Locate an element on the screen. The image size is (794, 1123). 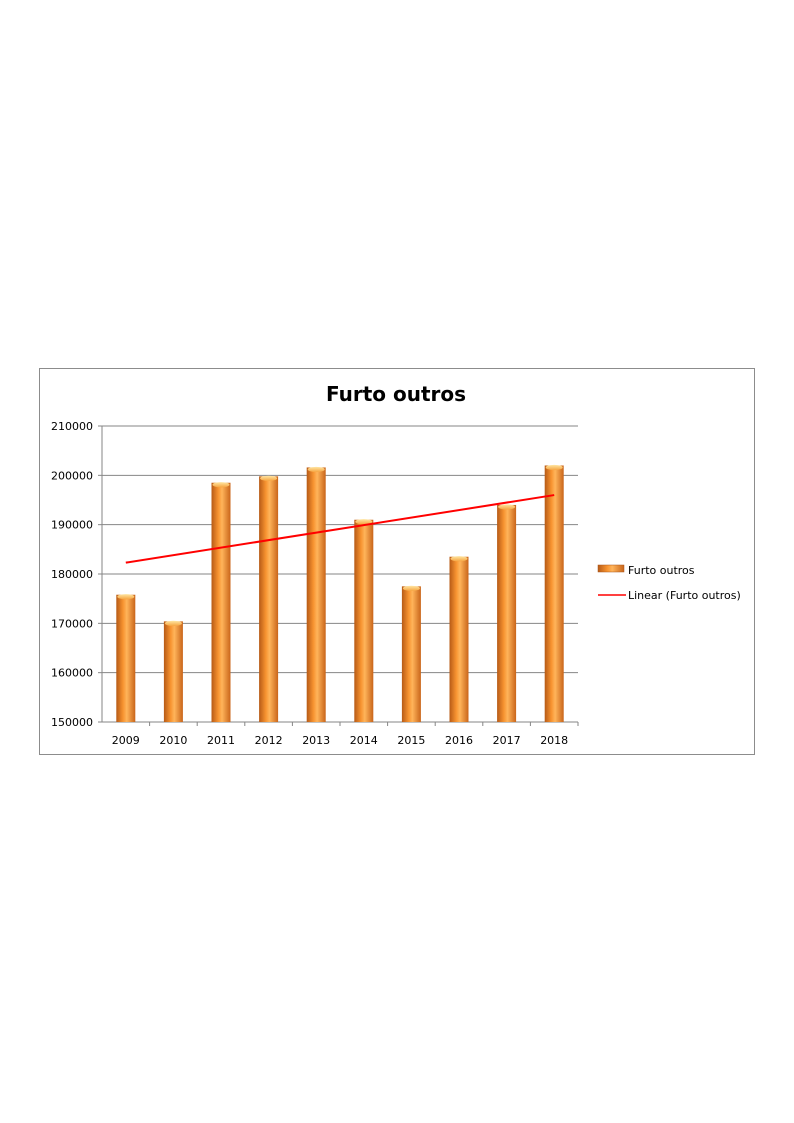
y-tick-label: 190000 is located at coordinates (72, 525).